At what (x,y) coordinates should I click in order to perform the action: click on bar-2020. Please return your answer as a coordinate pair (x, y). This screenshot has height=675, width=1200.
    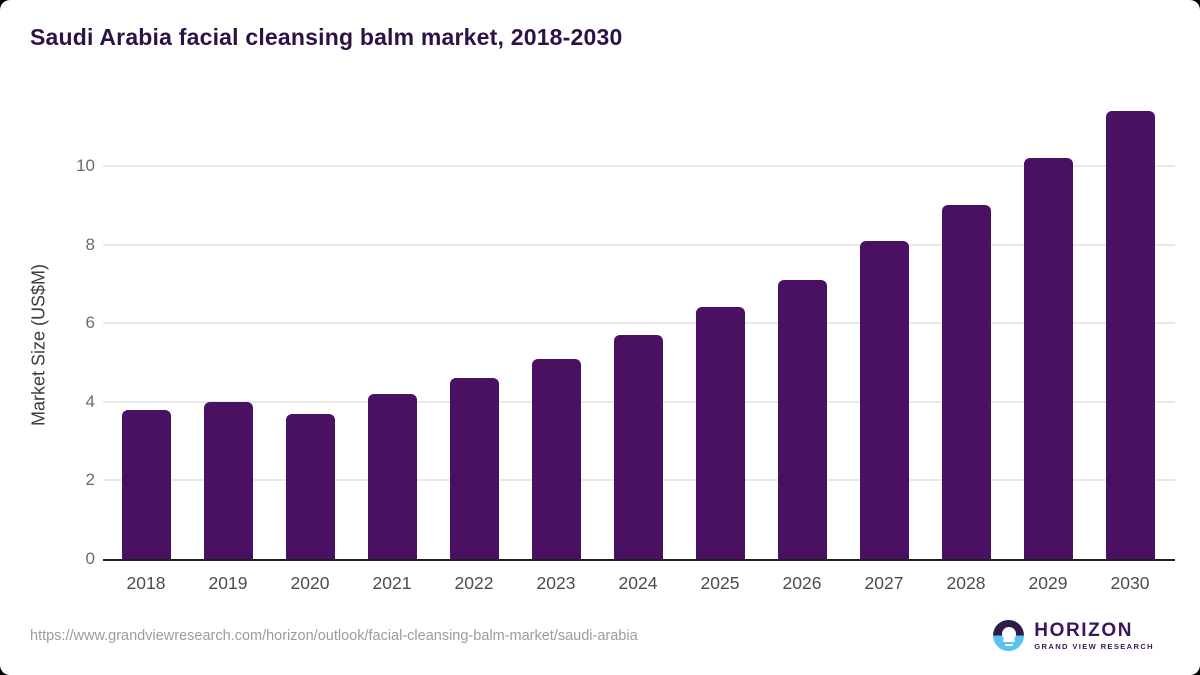
    Looking at the image, I should click on (310, 486).